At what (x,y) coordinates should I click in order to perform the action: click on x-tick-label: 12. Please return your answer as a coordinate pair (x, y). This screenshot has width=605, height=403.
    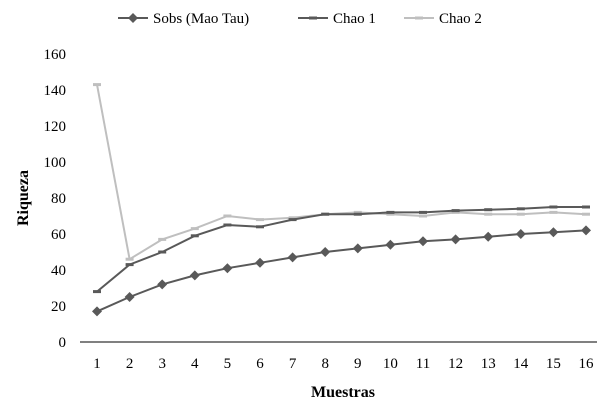
    Looking at the image, I should click on (455, 364).